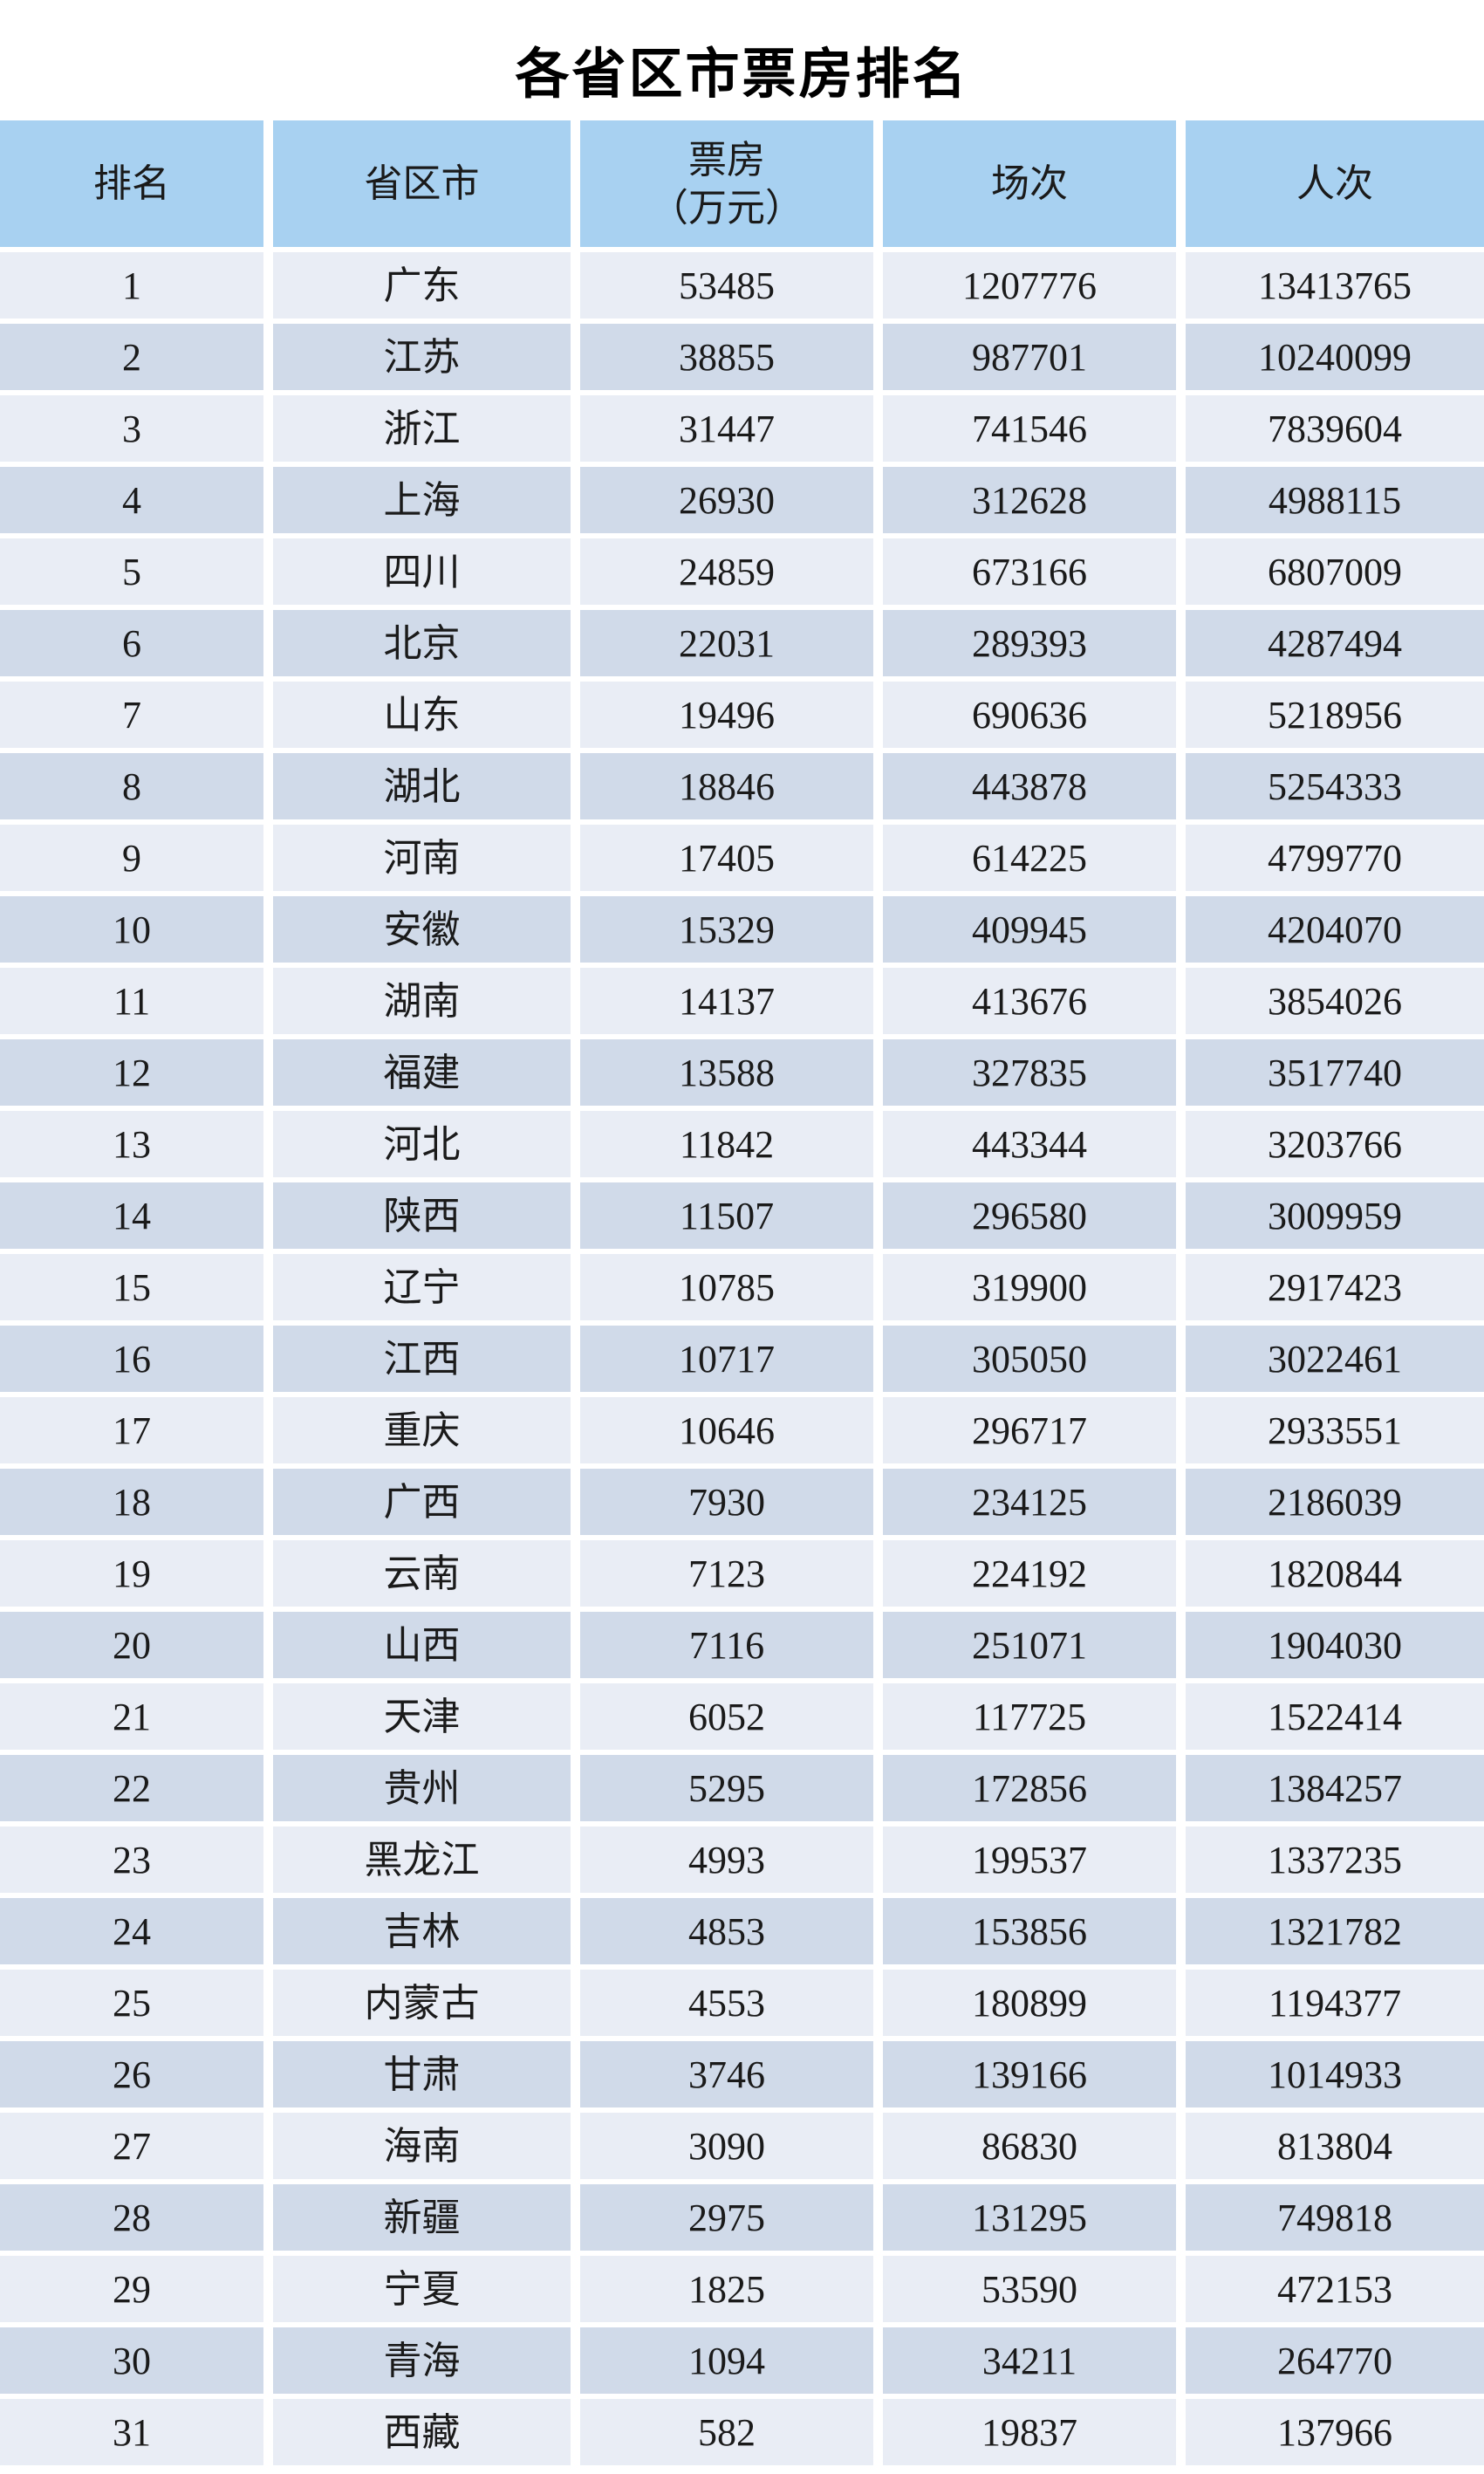 The width and height of the screenshot is (1484, 2474). What do you see at coordinates (422, 1716) in the screenshot?
I see `cell-province: 天津` at bounding box center [422, 1716].